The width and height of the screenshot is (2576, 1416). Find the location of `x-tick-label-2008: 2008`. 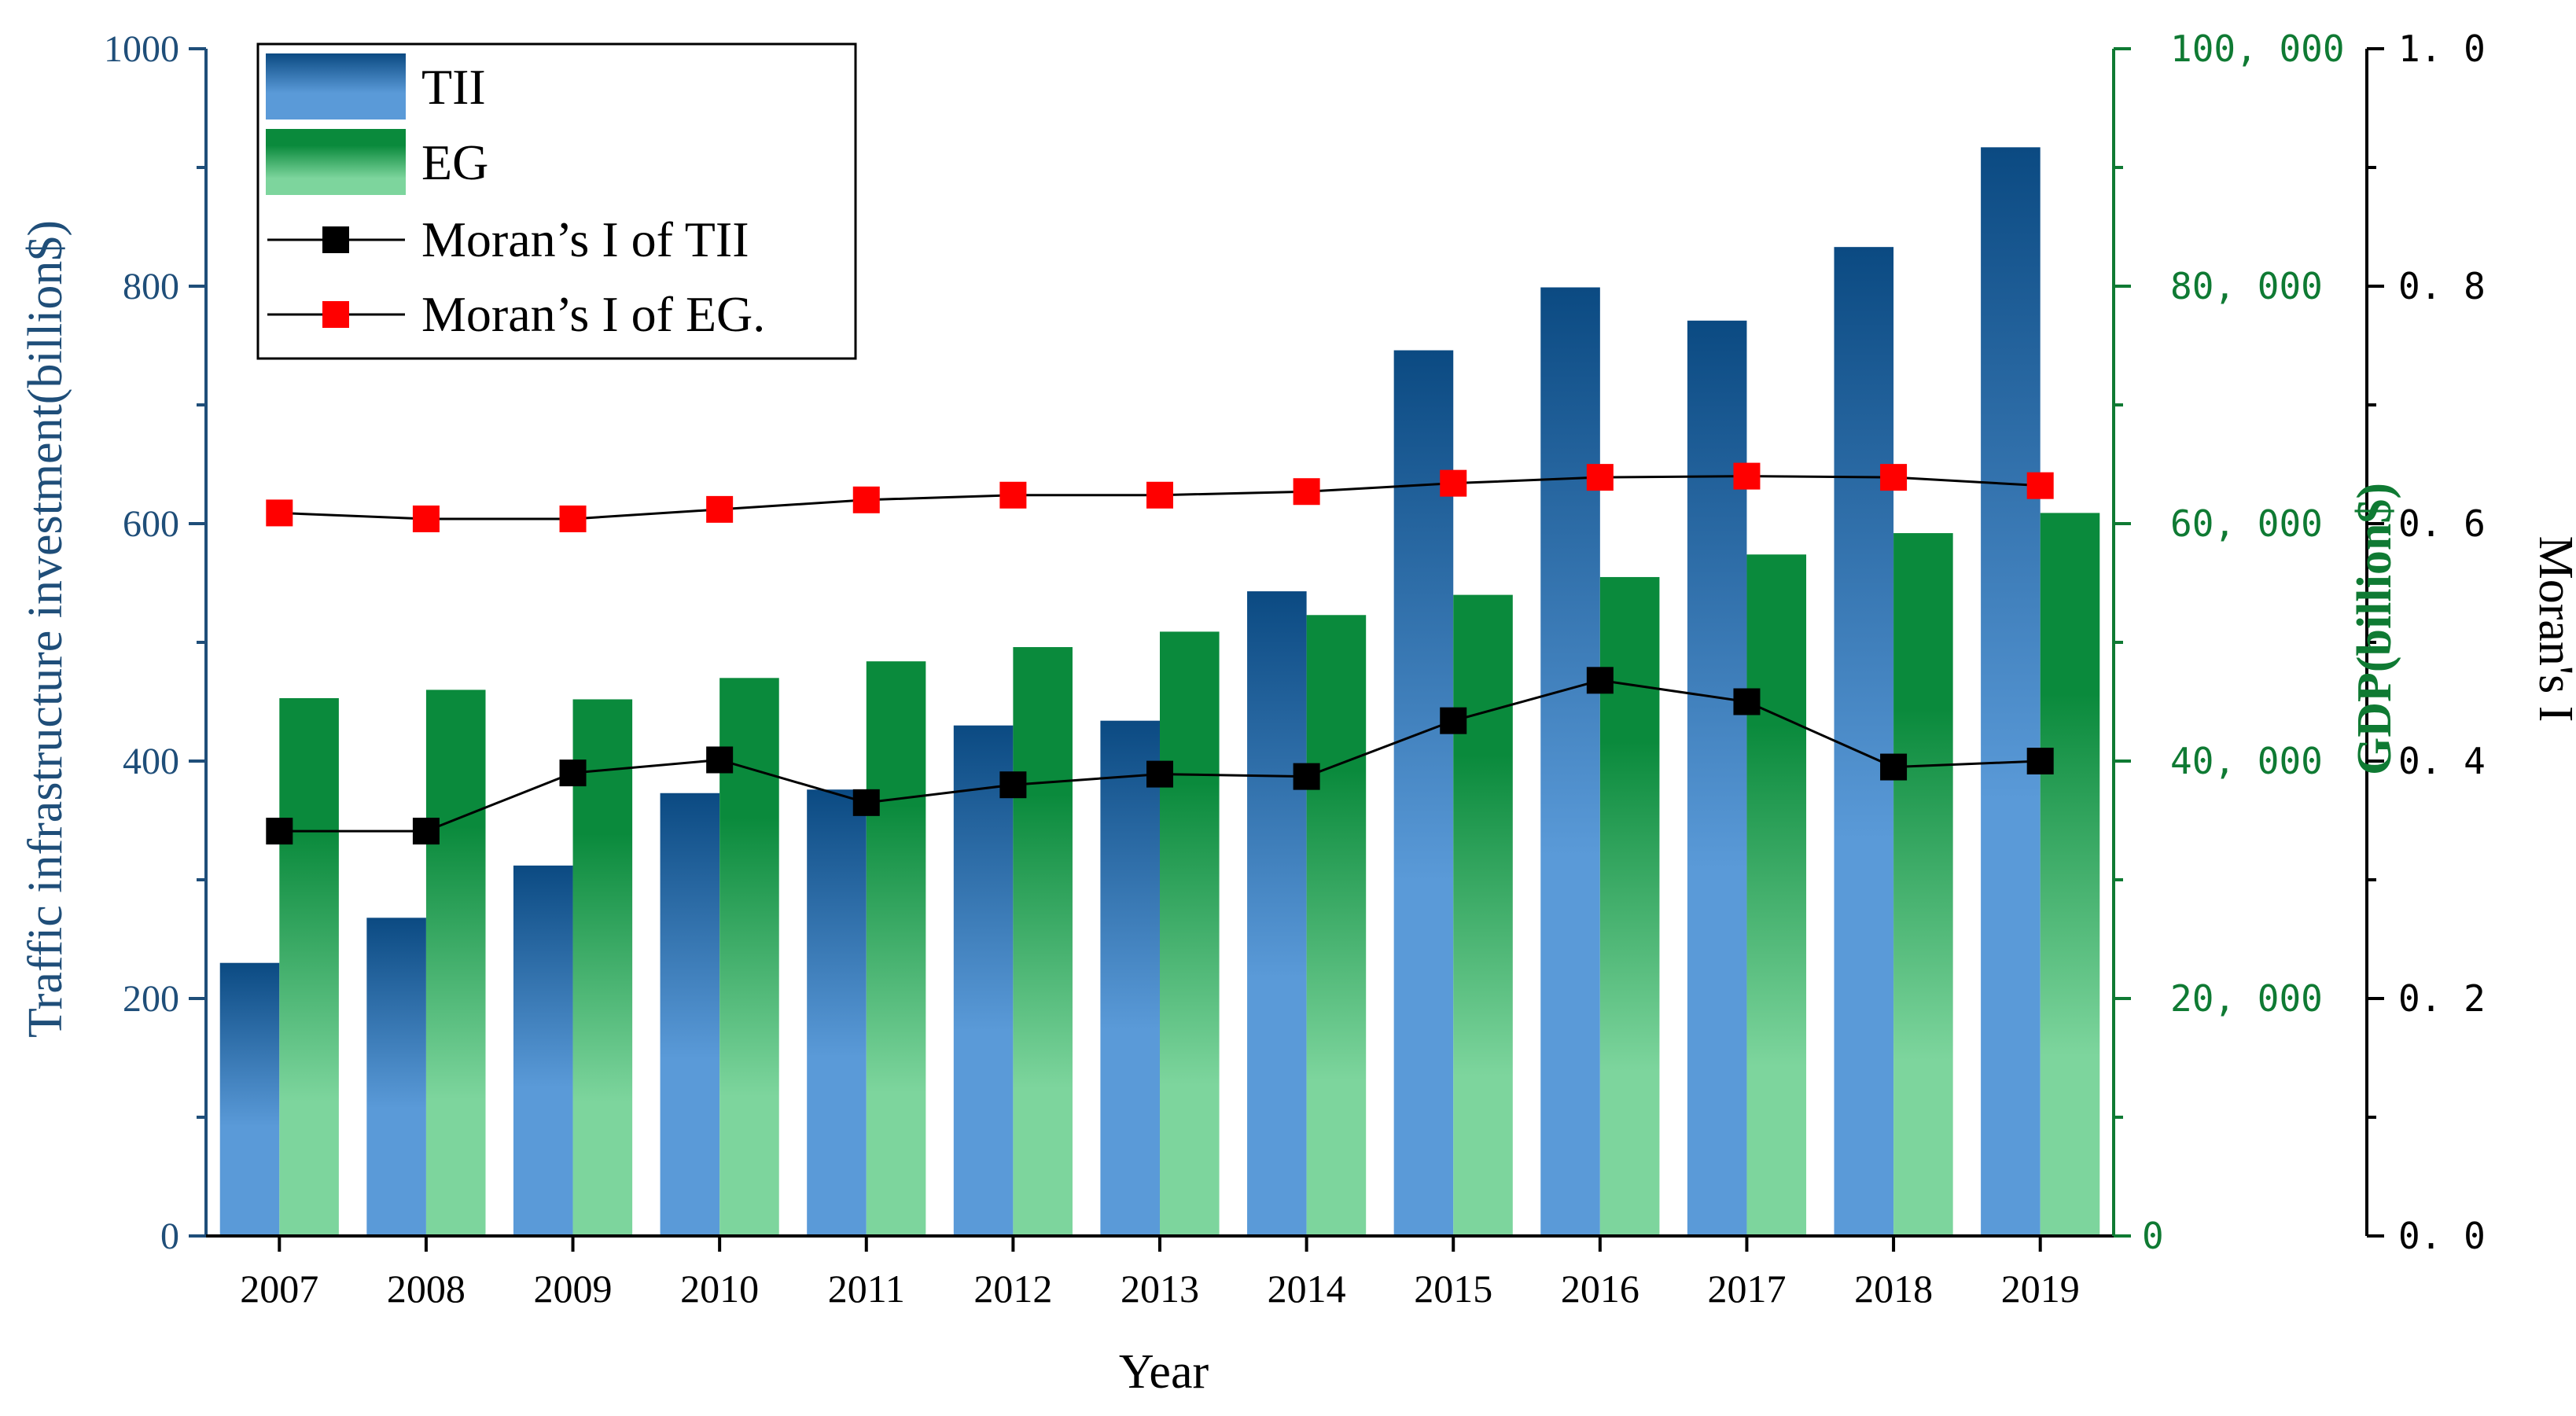

x-tick-label-2008: 2008 is located at coordinates (427, 1289).